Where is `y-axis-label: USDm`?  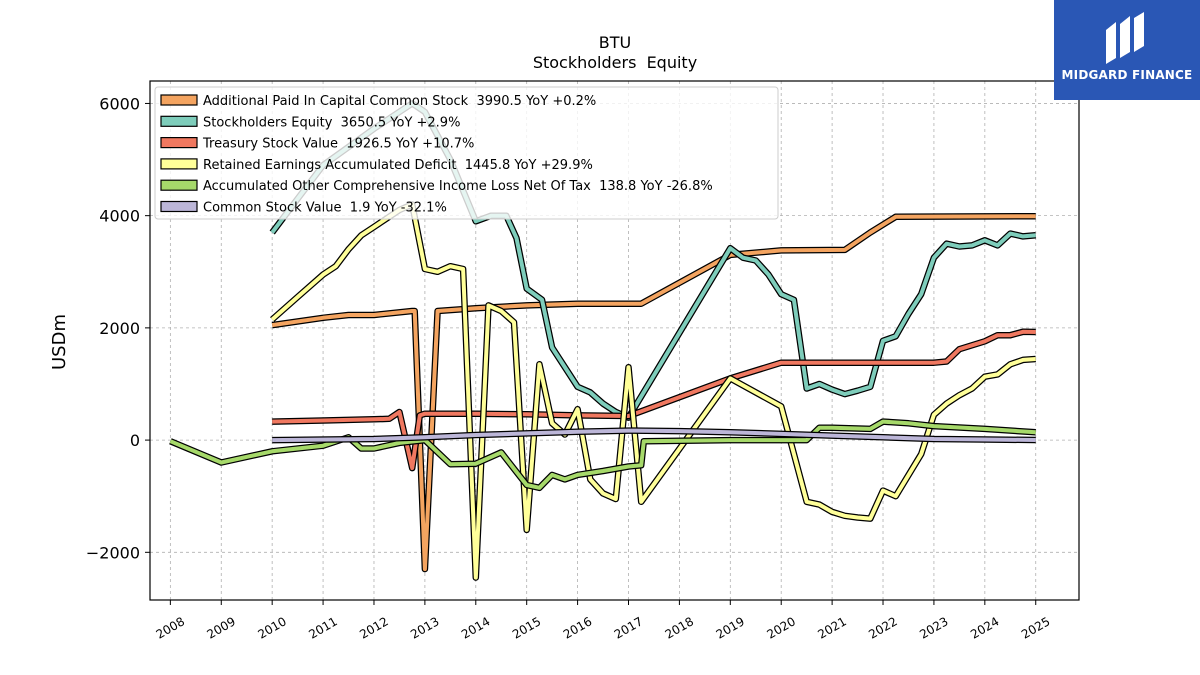 y-axis-label: USDm is located at coordinates (59, 342).